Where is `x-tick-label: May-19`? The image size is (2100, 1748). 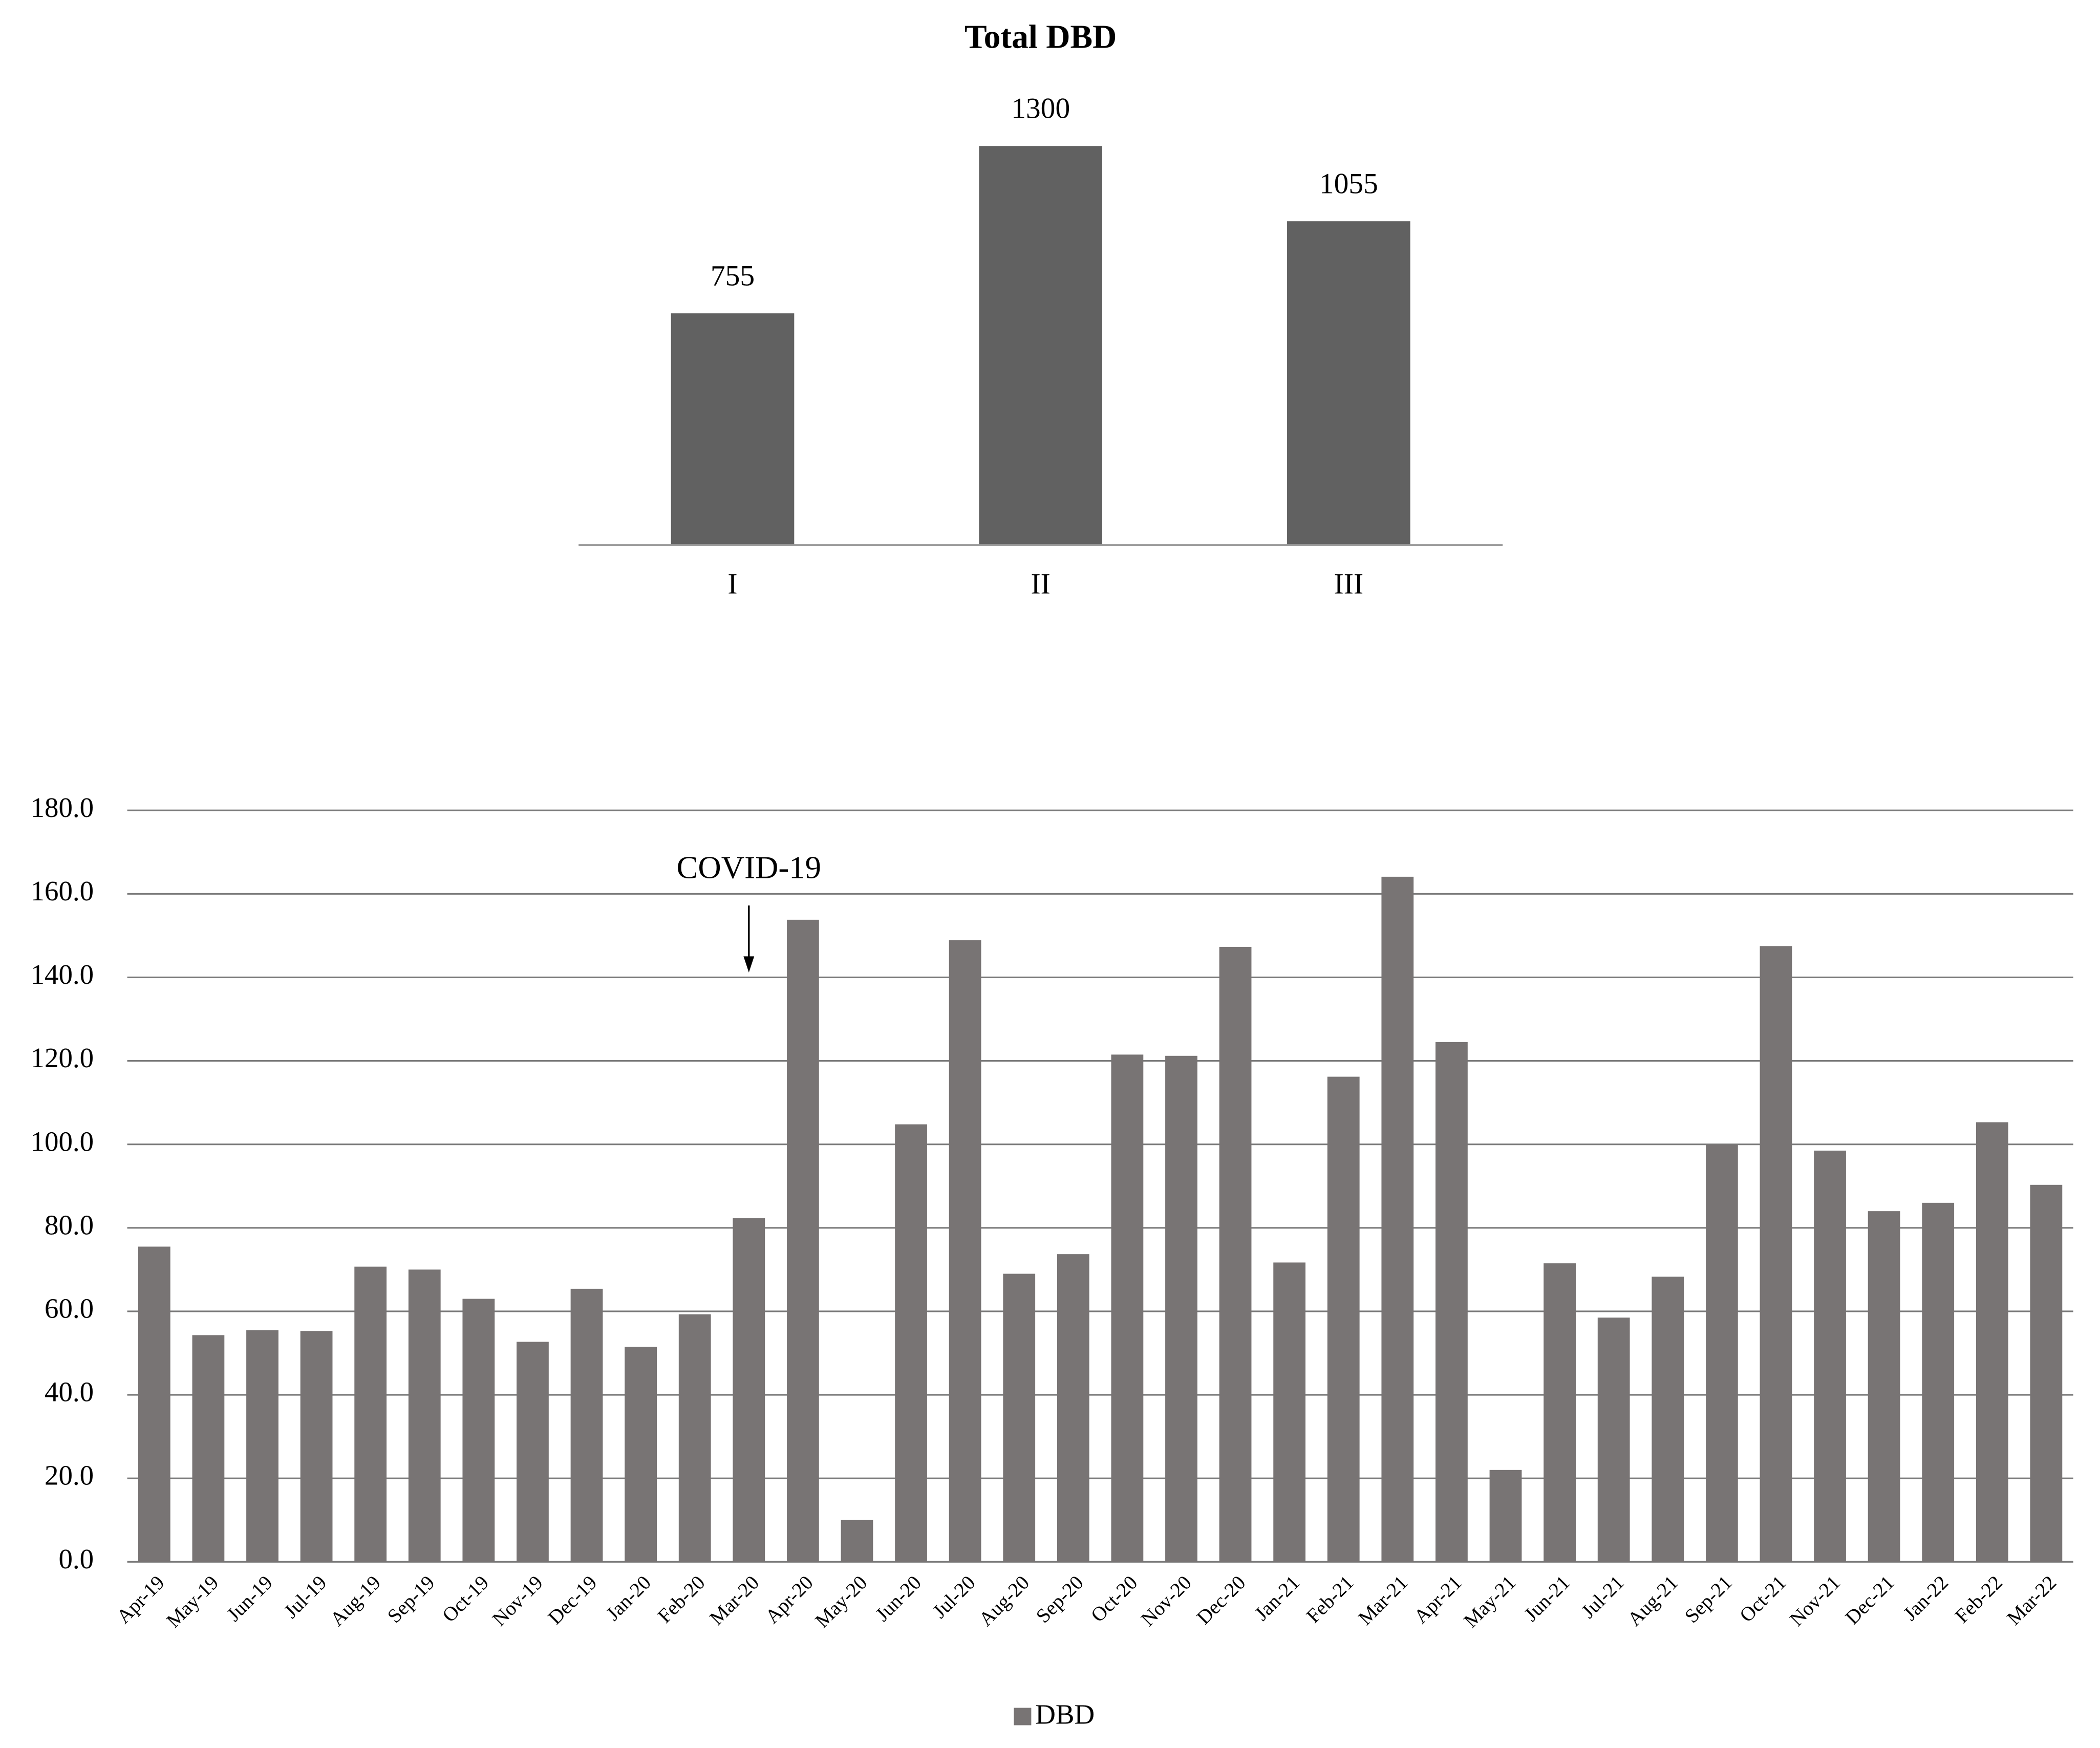
x-tick-label: May-19 is located at coordinates (192, 1601).